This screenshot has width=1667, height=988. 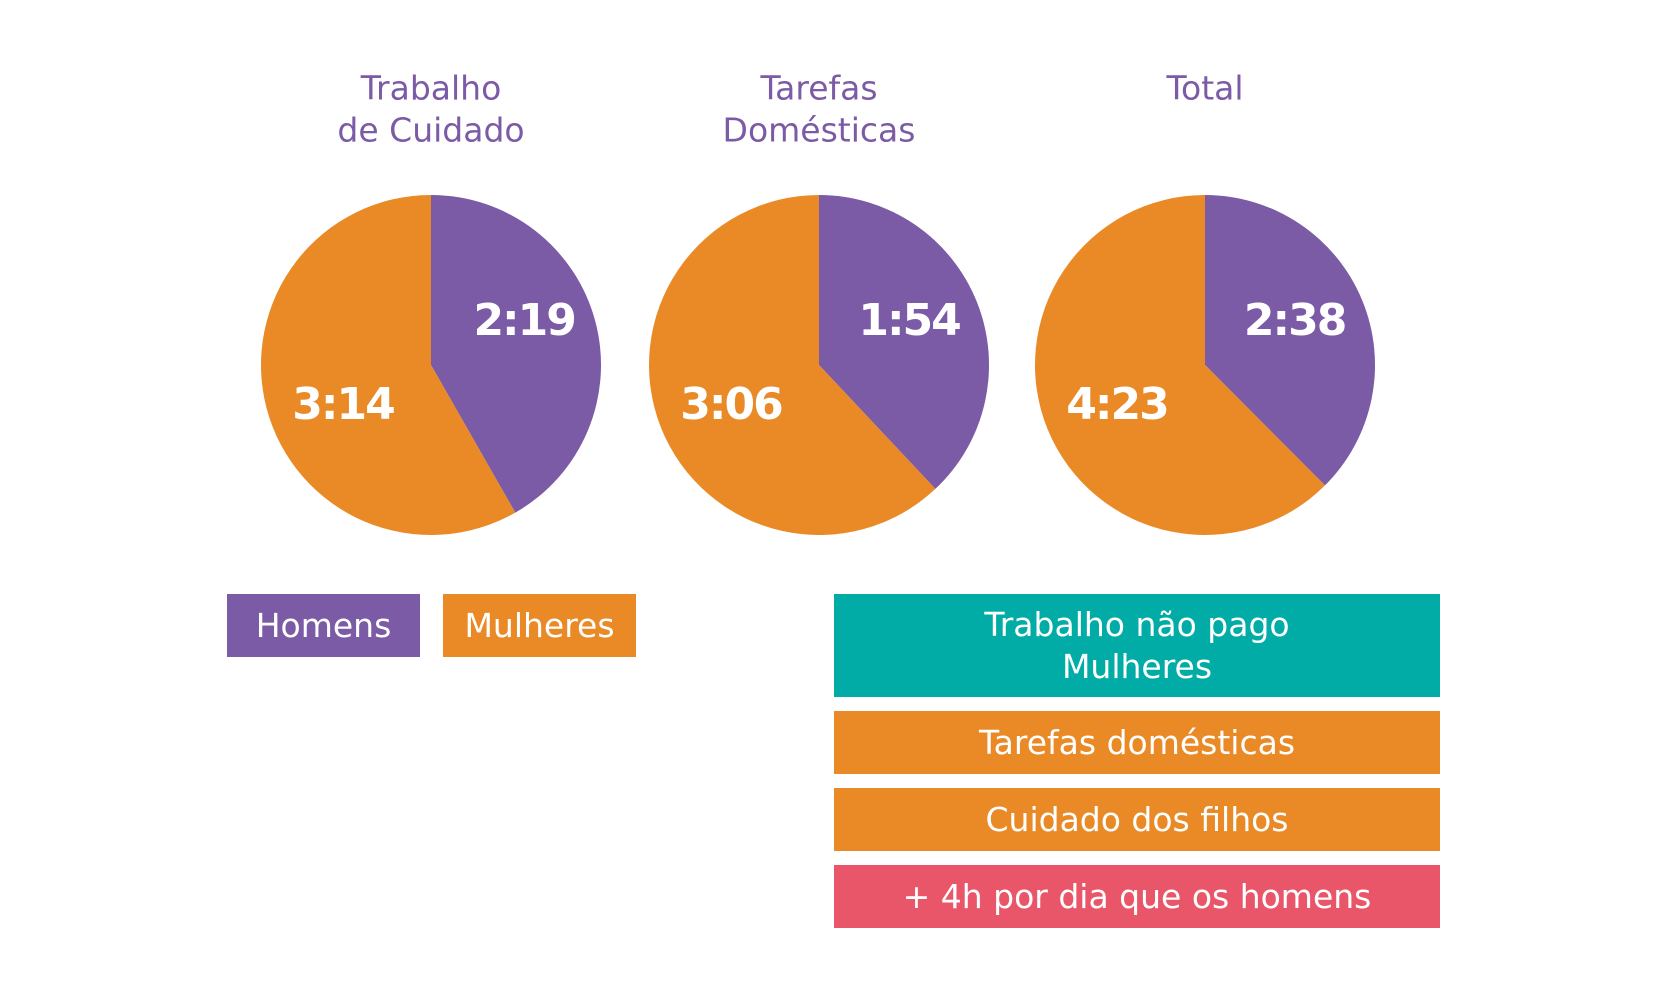 What do you see at coordinates (1137, 666) in the screenshot?
I see `summary-header-line2: Mulheres` at bounding box center [1137, 666].